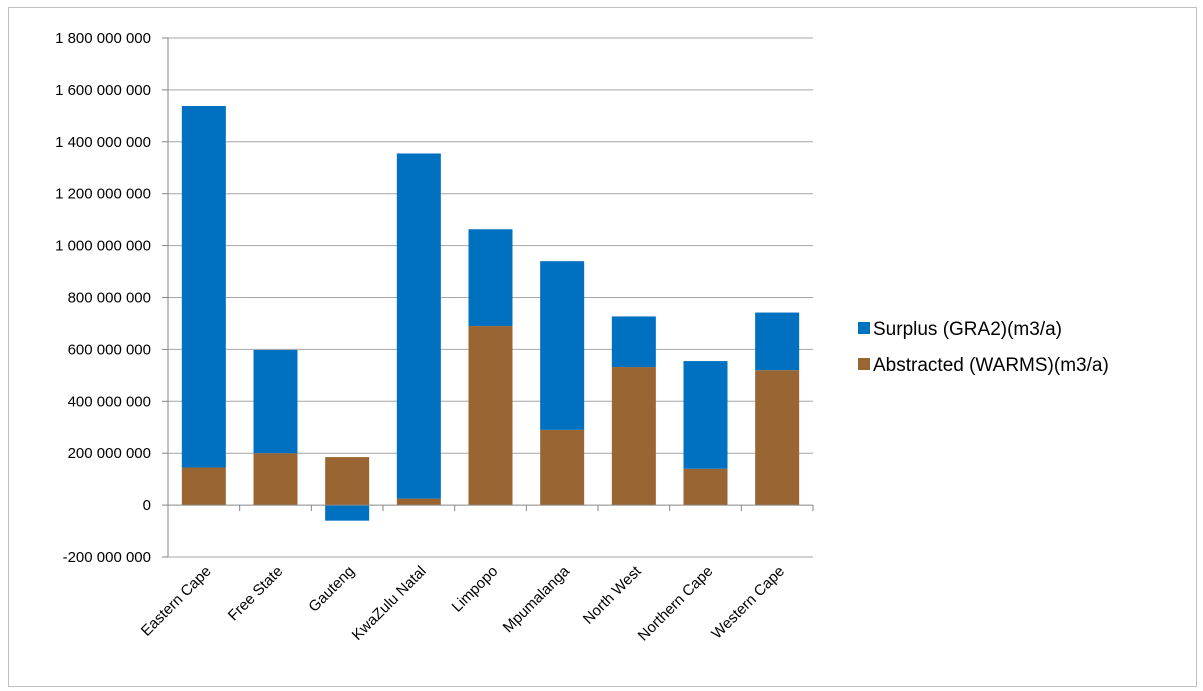  What do you see at coordinates (103, 90) in the screenshot?
I see `y-tick-label: 1 600 000 000` at bounding box center [103, 90].